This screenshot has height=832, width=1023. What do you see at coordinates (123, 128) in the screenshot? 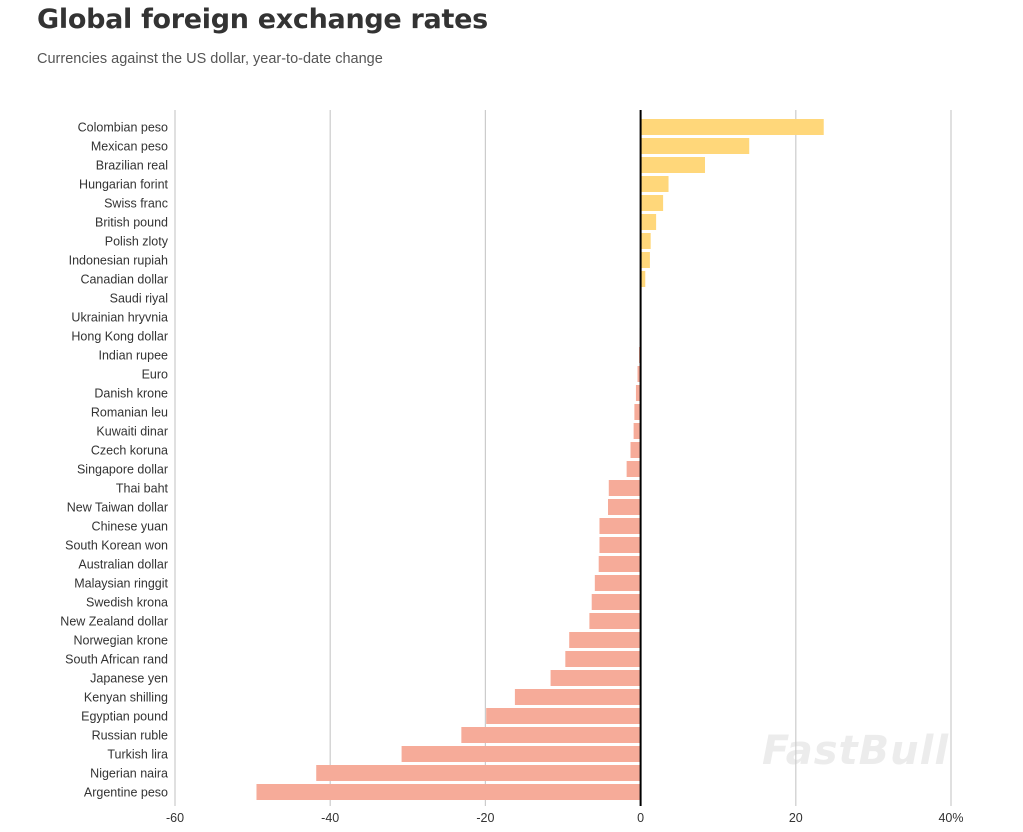
I see `category-label: Colombian peso` at bounding box center [123, 128].